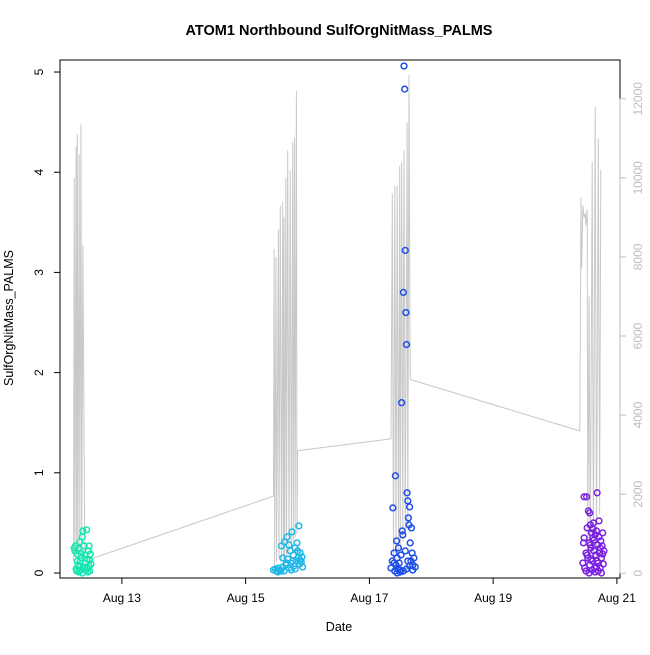 The width and height of the screenshot is (650, 655). What do you see at coordinates (638, 414) in the screenshot?
I see `right-tick-label: 4000` at bounding box center [638, 414].